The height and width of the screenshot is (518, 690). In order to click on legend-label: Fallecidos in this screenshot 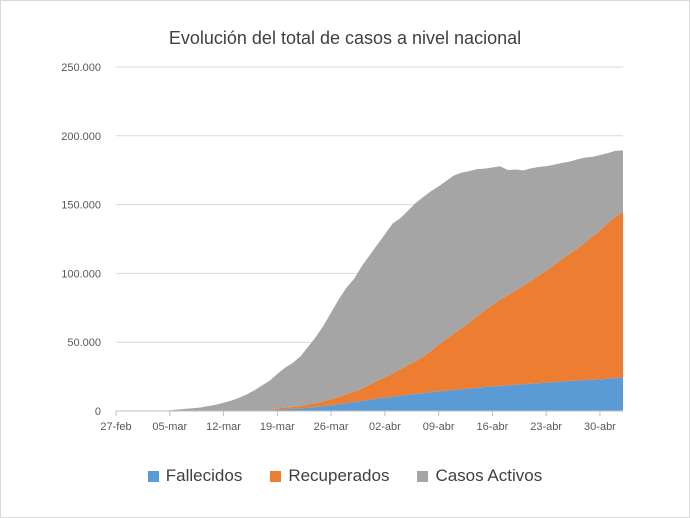, I will do `click(204, 475)`.